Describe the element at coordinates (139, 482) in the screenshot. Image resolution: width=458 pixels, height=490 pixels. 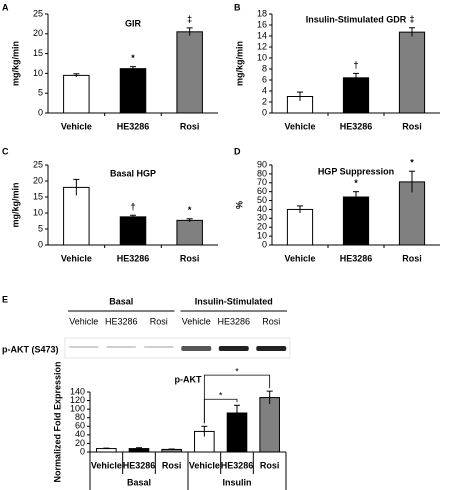
I see `group-label: Basal` at that location.